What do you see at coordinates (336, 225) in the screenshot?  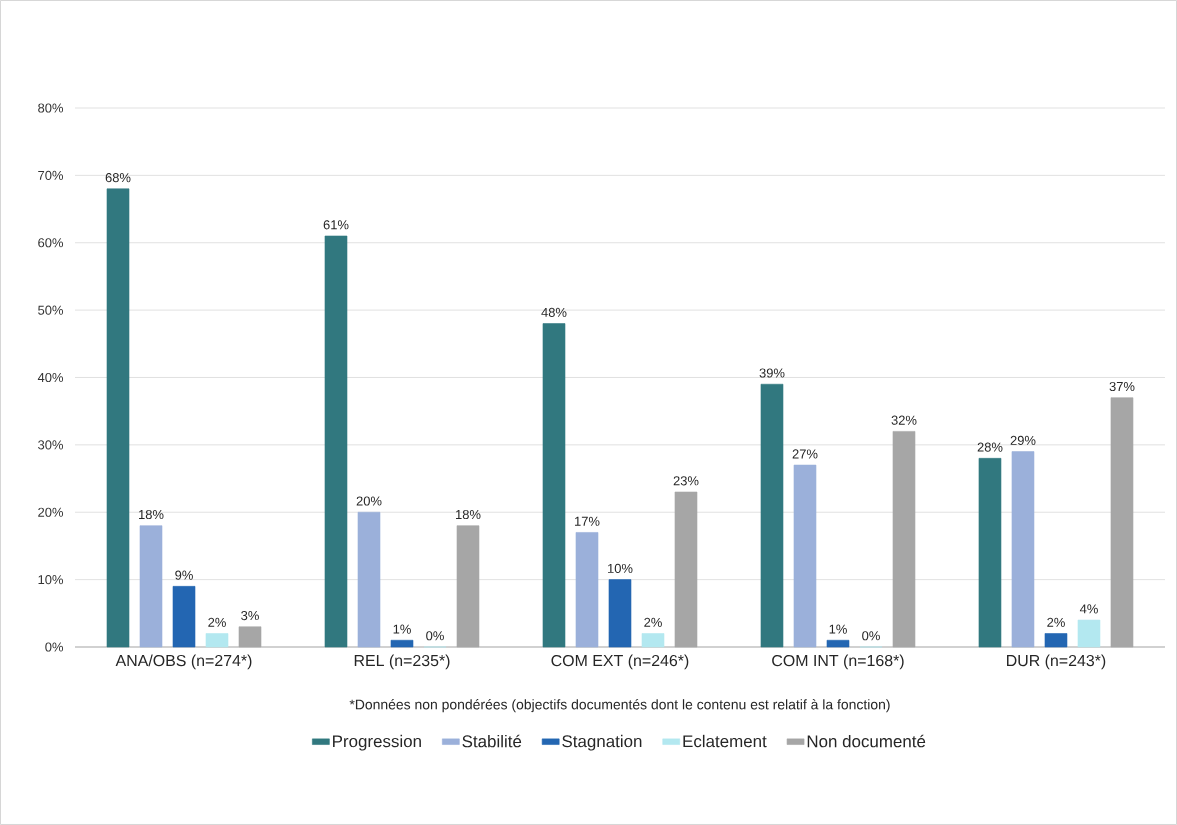 I see `data-label: 61%` at bounding box center [336, 225].